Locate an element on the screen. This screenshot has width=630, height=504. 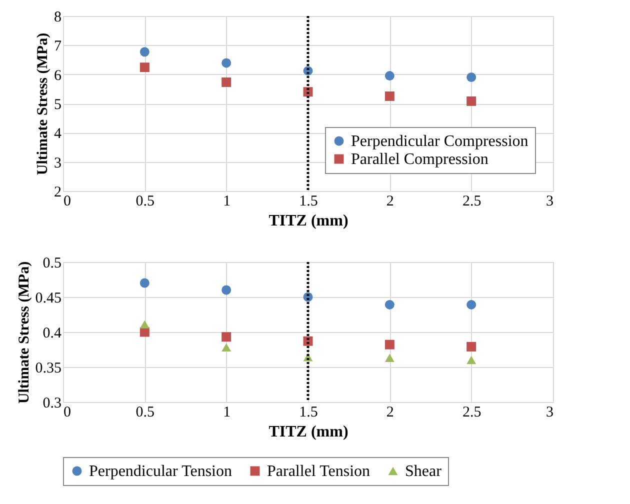
legend-label: Perpendicular Tension is located at coordinates (160, 471).